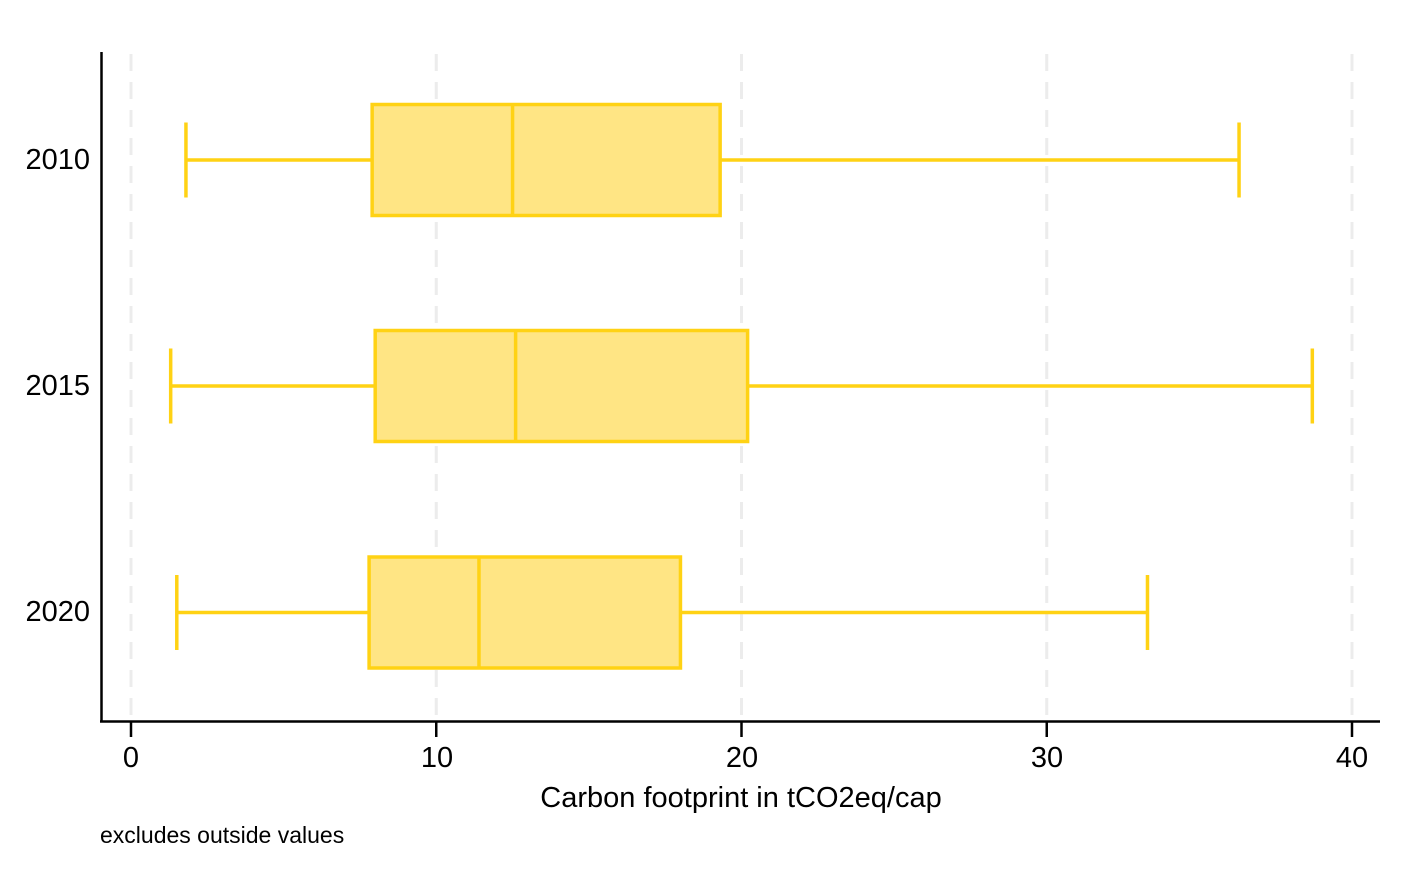  Describe the element at coordinates (742, 758) in the screenshot. I see `x-tick-label-20: 20` at that location.